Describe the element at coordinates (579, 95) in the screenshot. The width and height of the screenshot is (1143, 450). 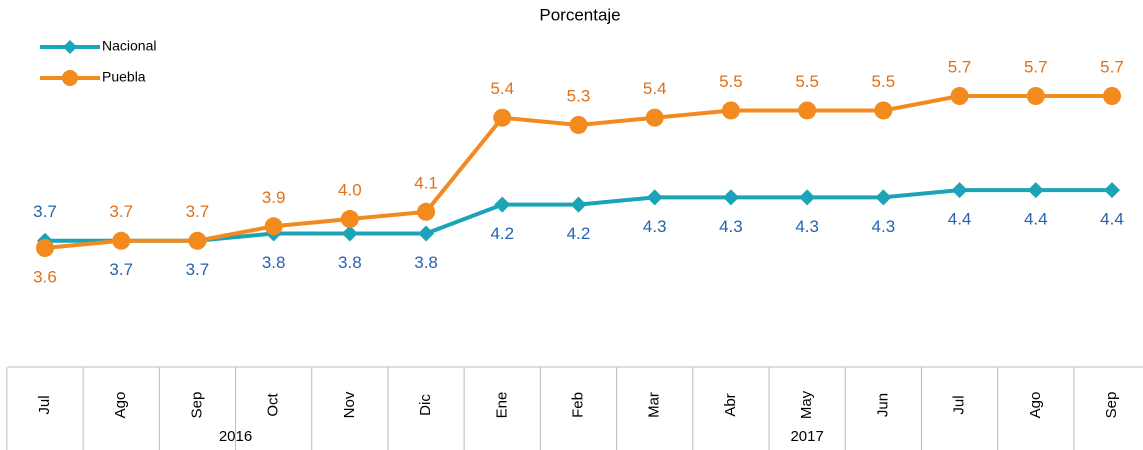
I see `data-label: 5.3` at that location.